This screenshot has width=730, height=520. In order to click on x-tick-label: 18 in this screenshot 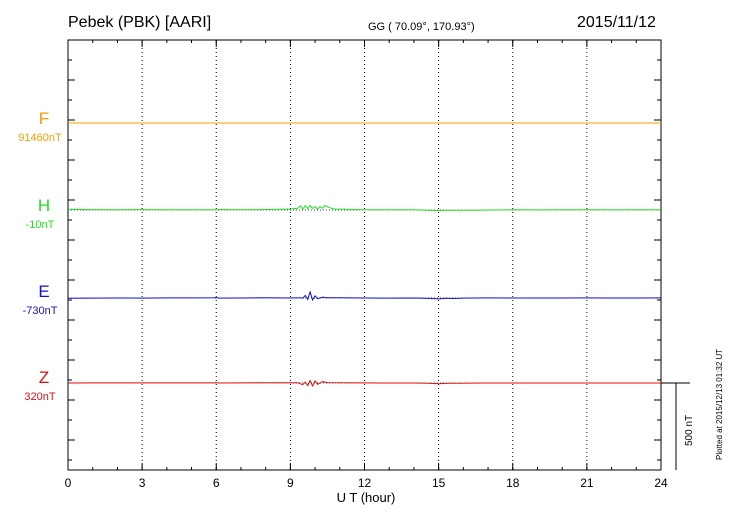, I will do `click(513, 483)`.